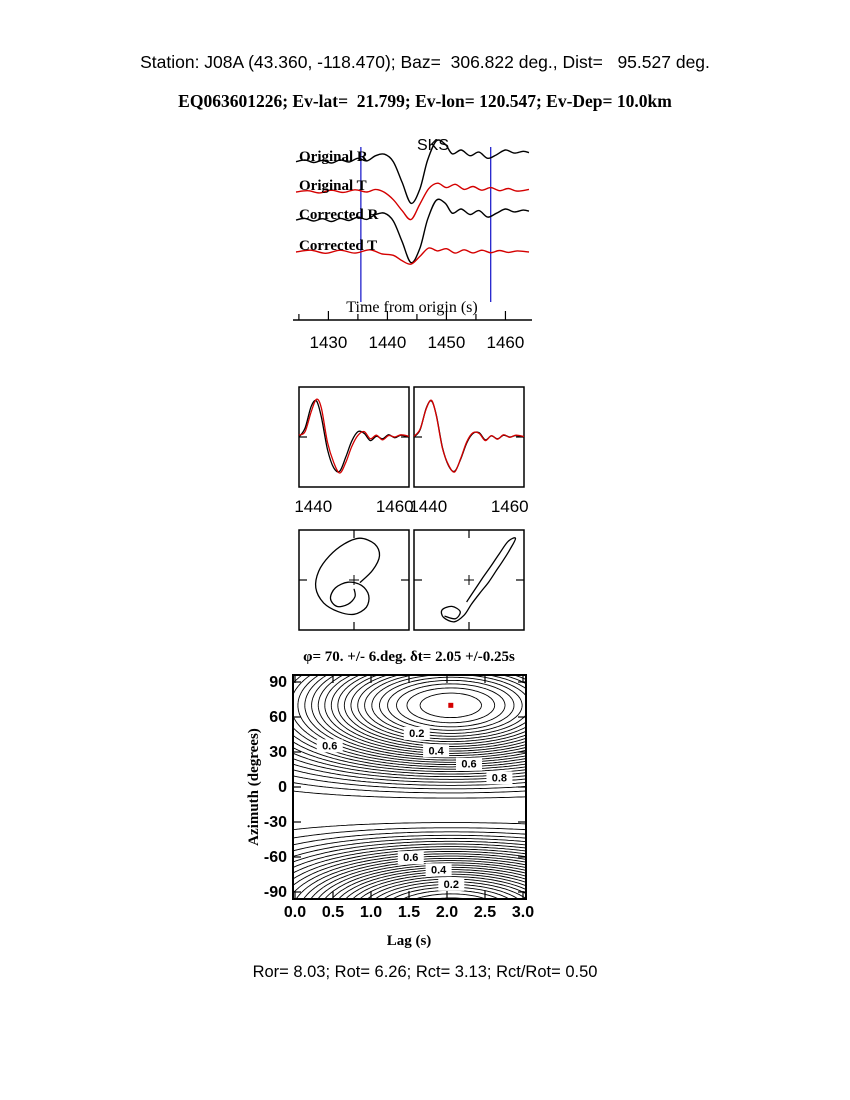 Image resolution: width=850 pixels, height=1100 pixels. What do you see at coordinates (523, 912) in the screenshot?
I see `lag-tick-label: 3.0` at bounding box center [523, 912].